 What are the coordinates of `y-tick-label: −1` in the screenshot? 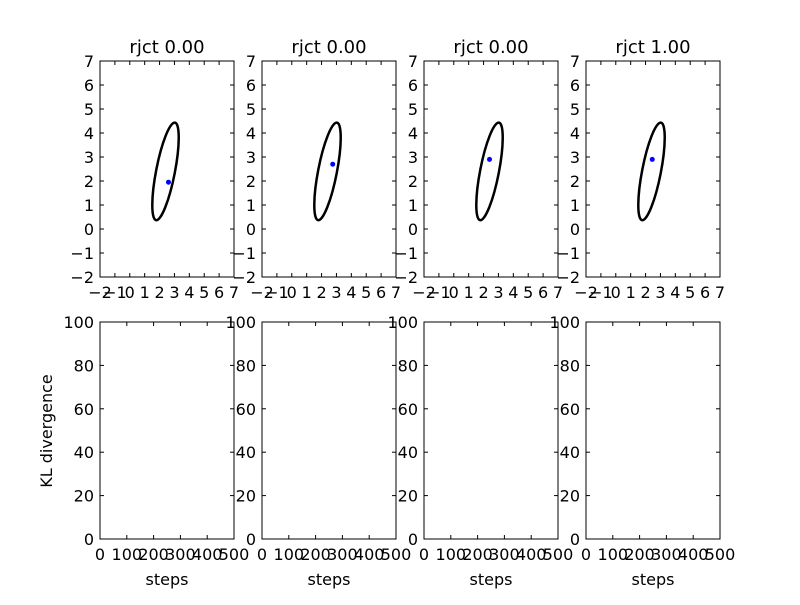 It's located at (82, 253).